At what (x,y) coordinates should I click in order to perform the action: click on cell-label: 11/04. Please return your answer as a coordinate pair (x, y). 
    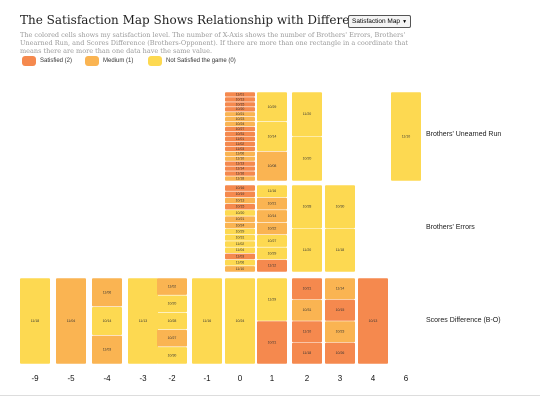
    Looking at the image, I should click on (71, 321).